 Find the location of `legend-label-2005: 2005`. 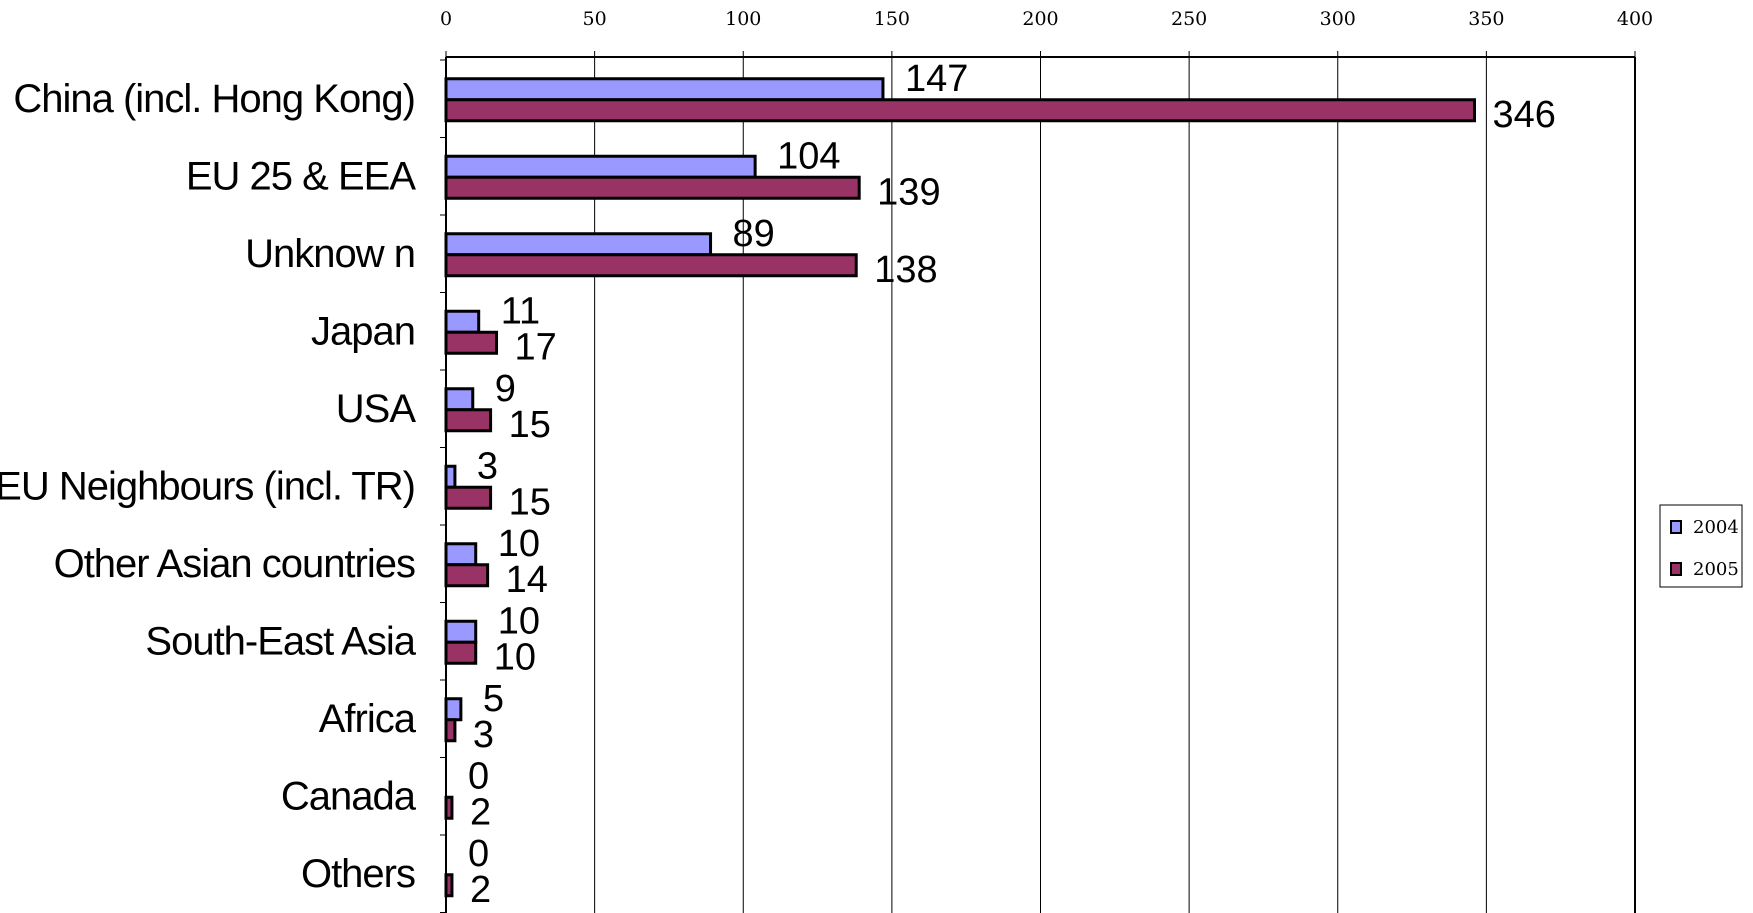

legend-label-2005: 2005 is located at coordinates (1716, 569).